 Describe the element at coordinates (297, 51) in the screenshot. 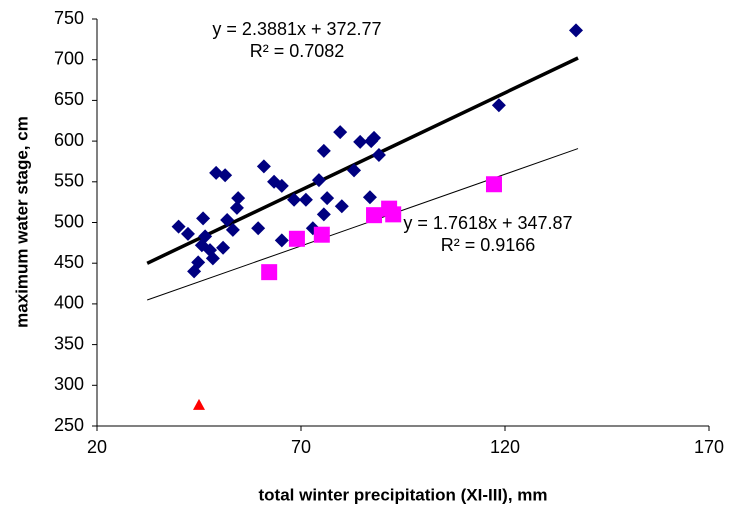

I see `trendline-r2: R² = 0.7082` at that location.